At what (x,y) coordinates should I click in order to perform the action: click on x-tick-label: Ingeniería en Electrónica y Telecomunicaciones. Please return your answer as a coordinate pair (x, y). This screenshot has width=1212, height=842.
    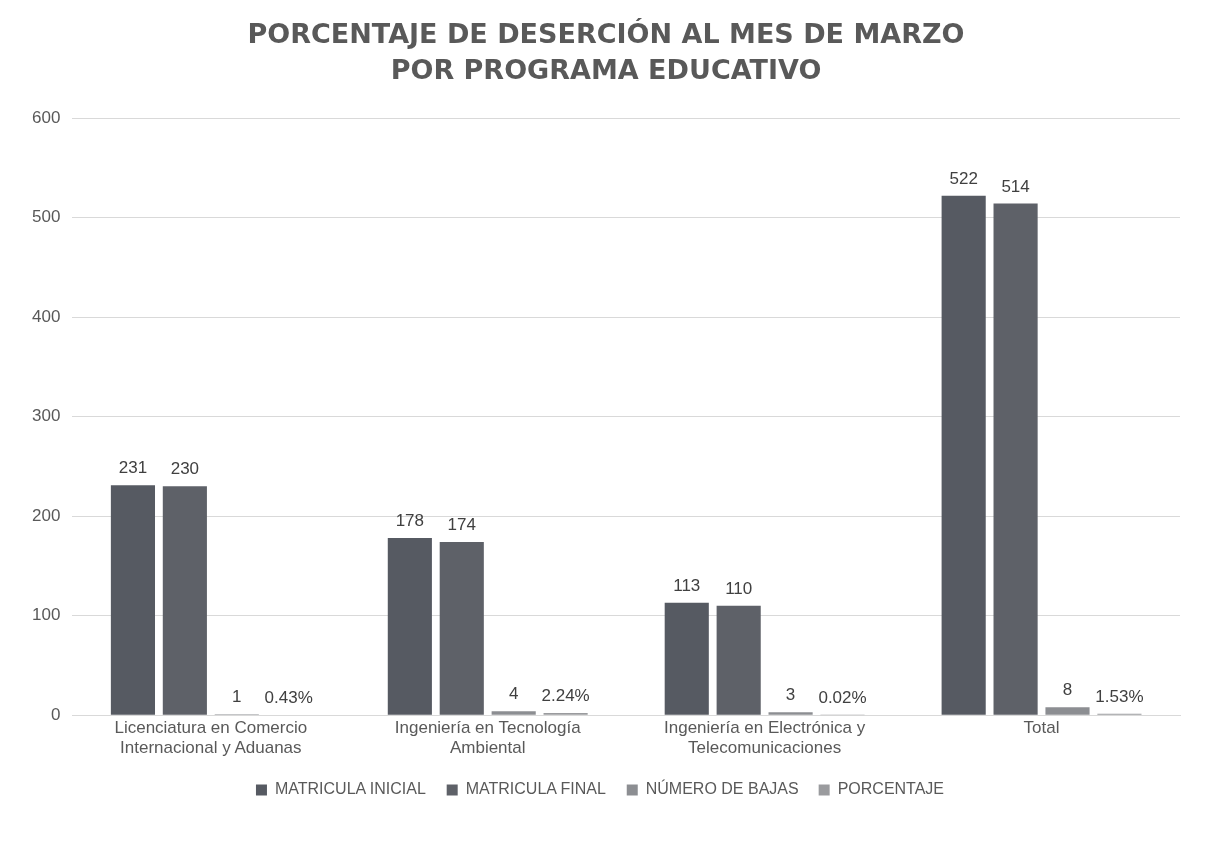
    Looking at the image, I should click on (764, 738).